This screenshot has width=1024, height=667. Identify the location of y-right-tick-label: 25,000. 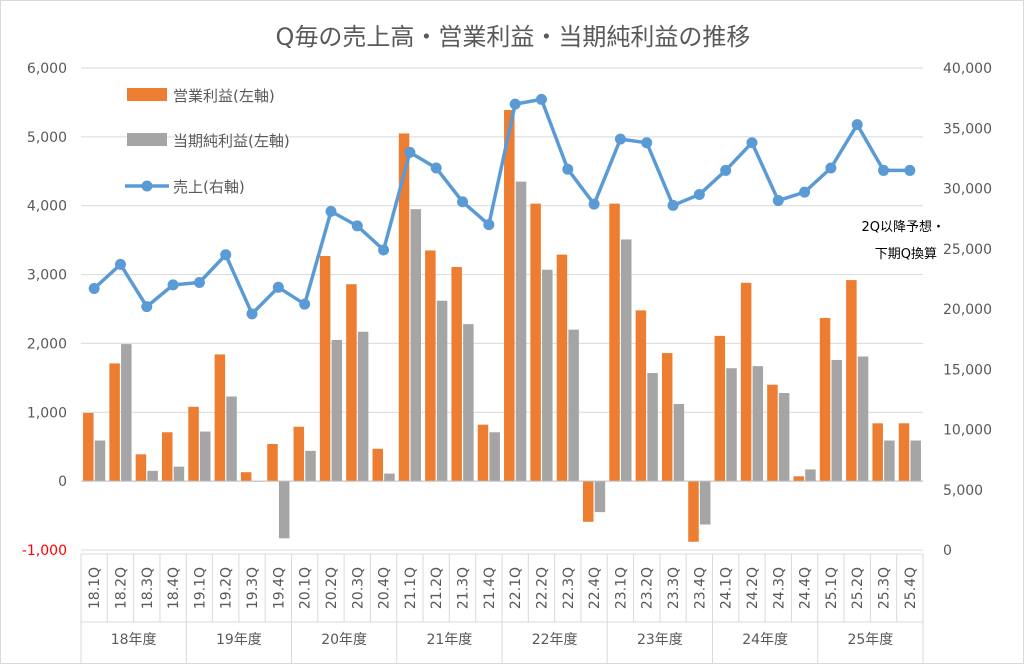
(967, 250).